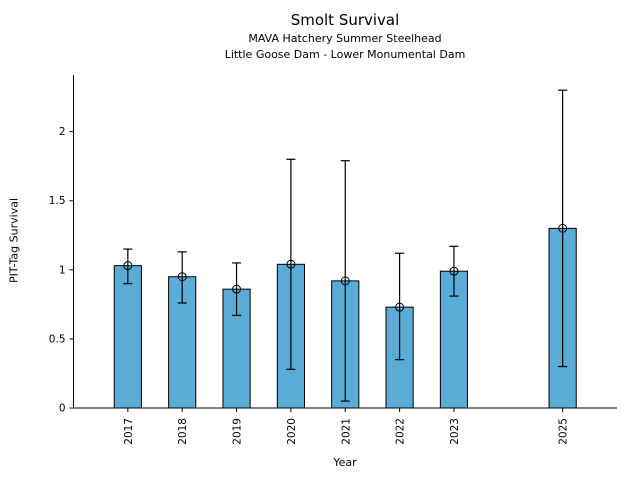 The image size is (640, 480). I want to click on marker-2018, so click(182, 277).